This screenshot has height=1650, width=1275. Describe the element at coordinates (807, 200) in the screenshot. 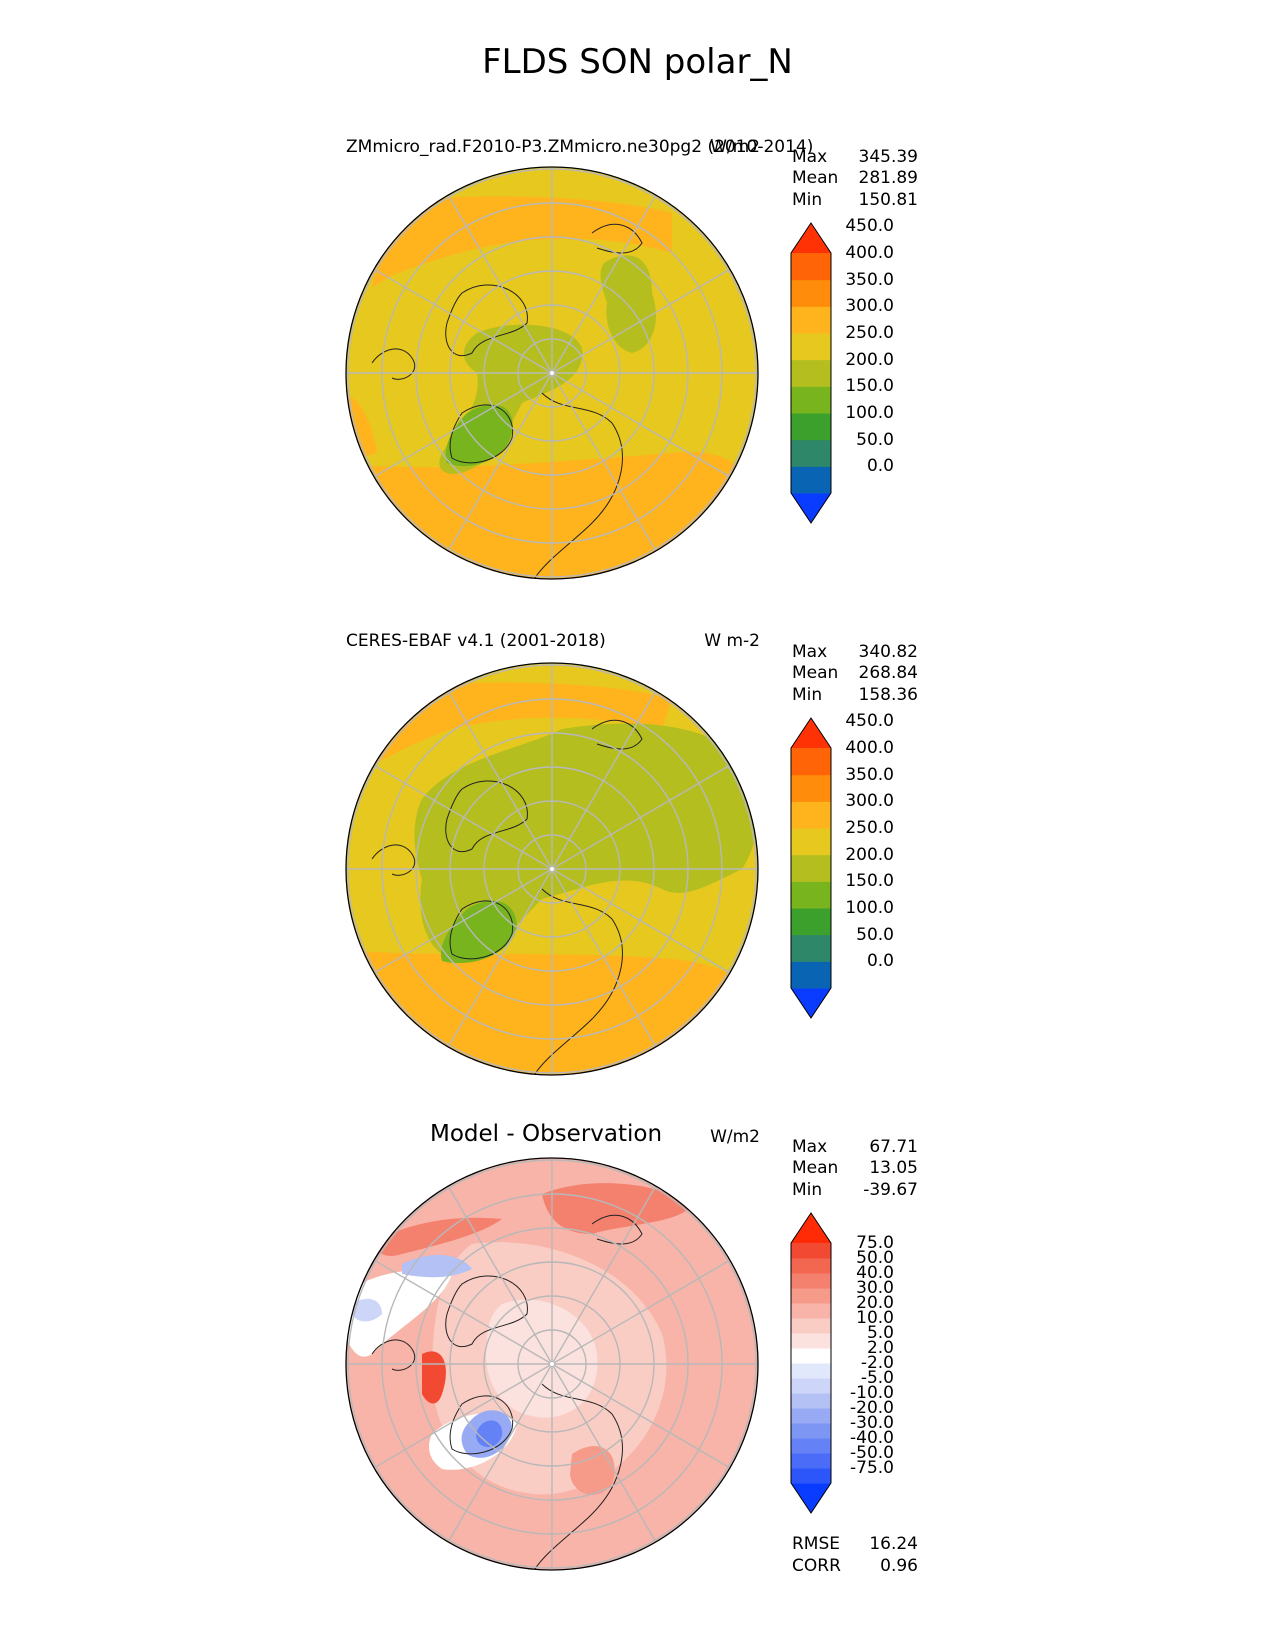

I see `panel-1-min-label: Min` at that location.